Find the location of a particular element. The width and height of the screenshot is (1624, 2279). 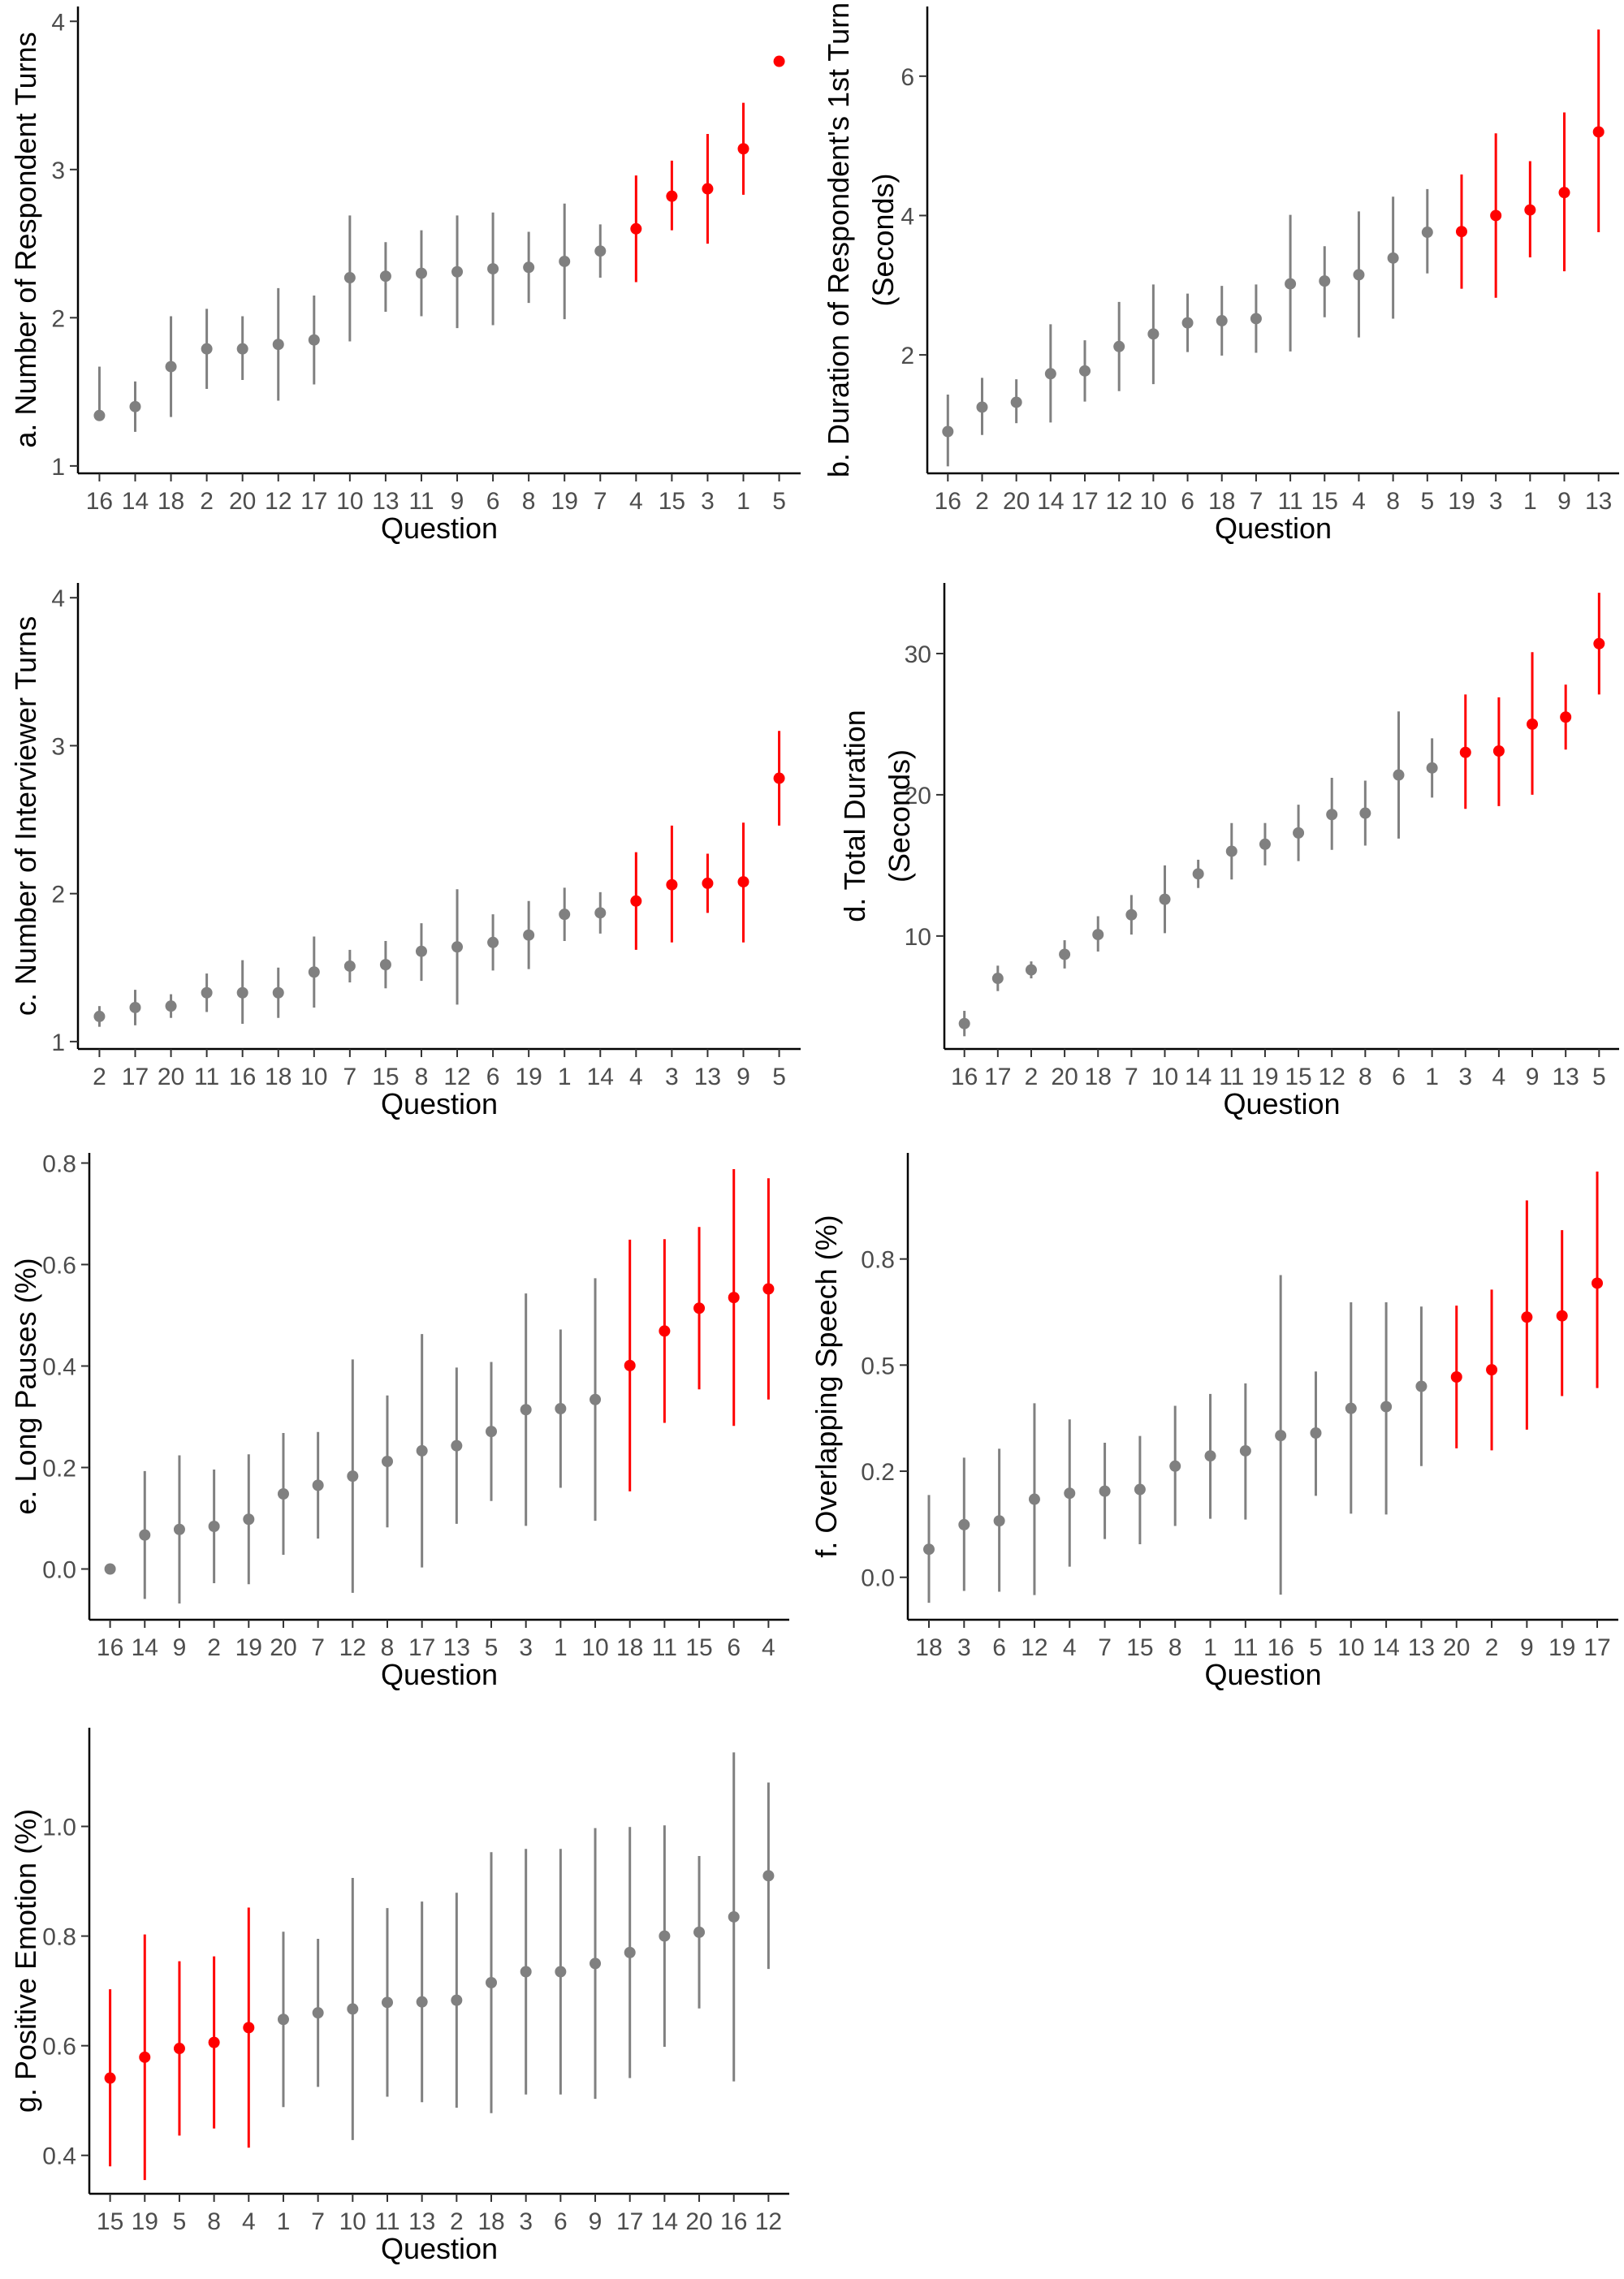

y-tick-label: 3 is located at coordinates (58, 171).